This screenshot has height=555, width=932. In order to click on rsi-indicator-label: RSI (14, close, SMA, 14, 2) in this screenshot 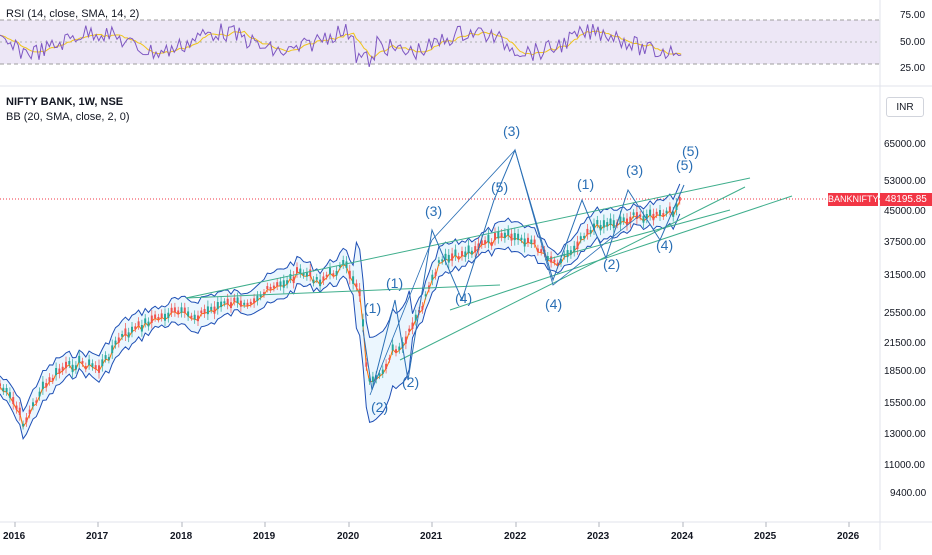, I will do `click(73, 14)`.